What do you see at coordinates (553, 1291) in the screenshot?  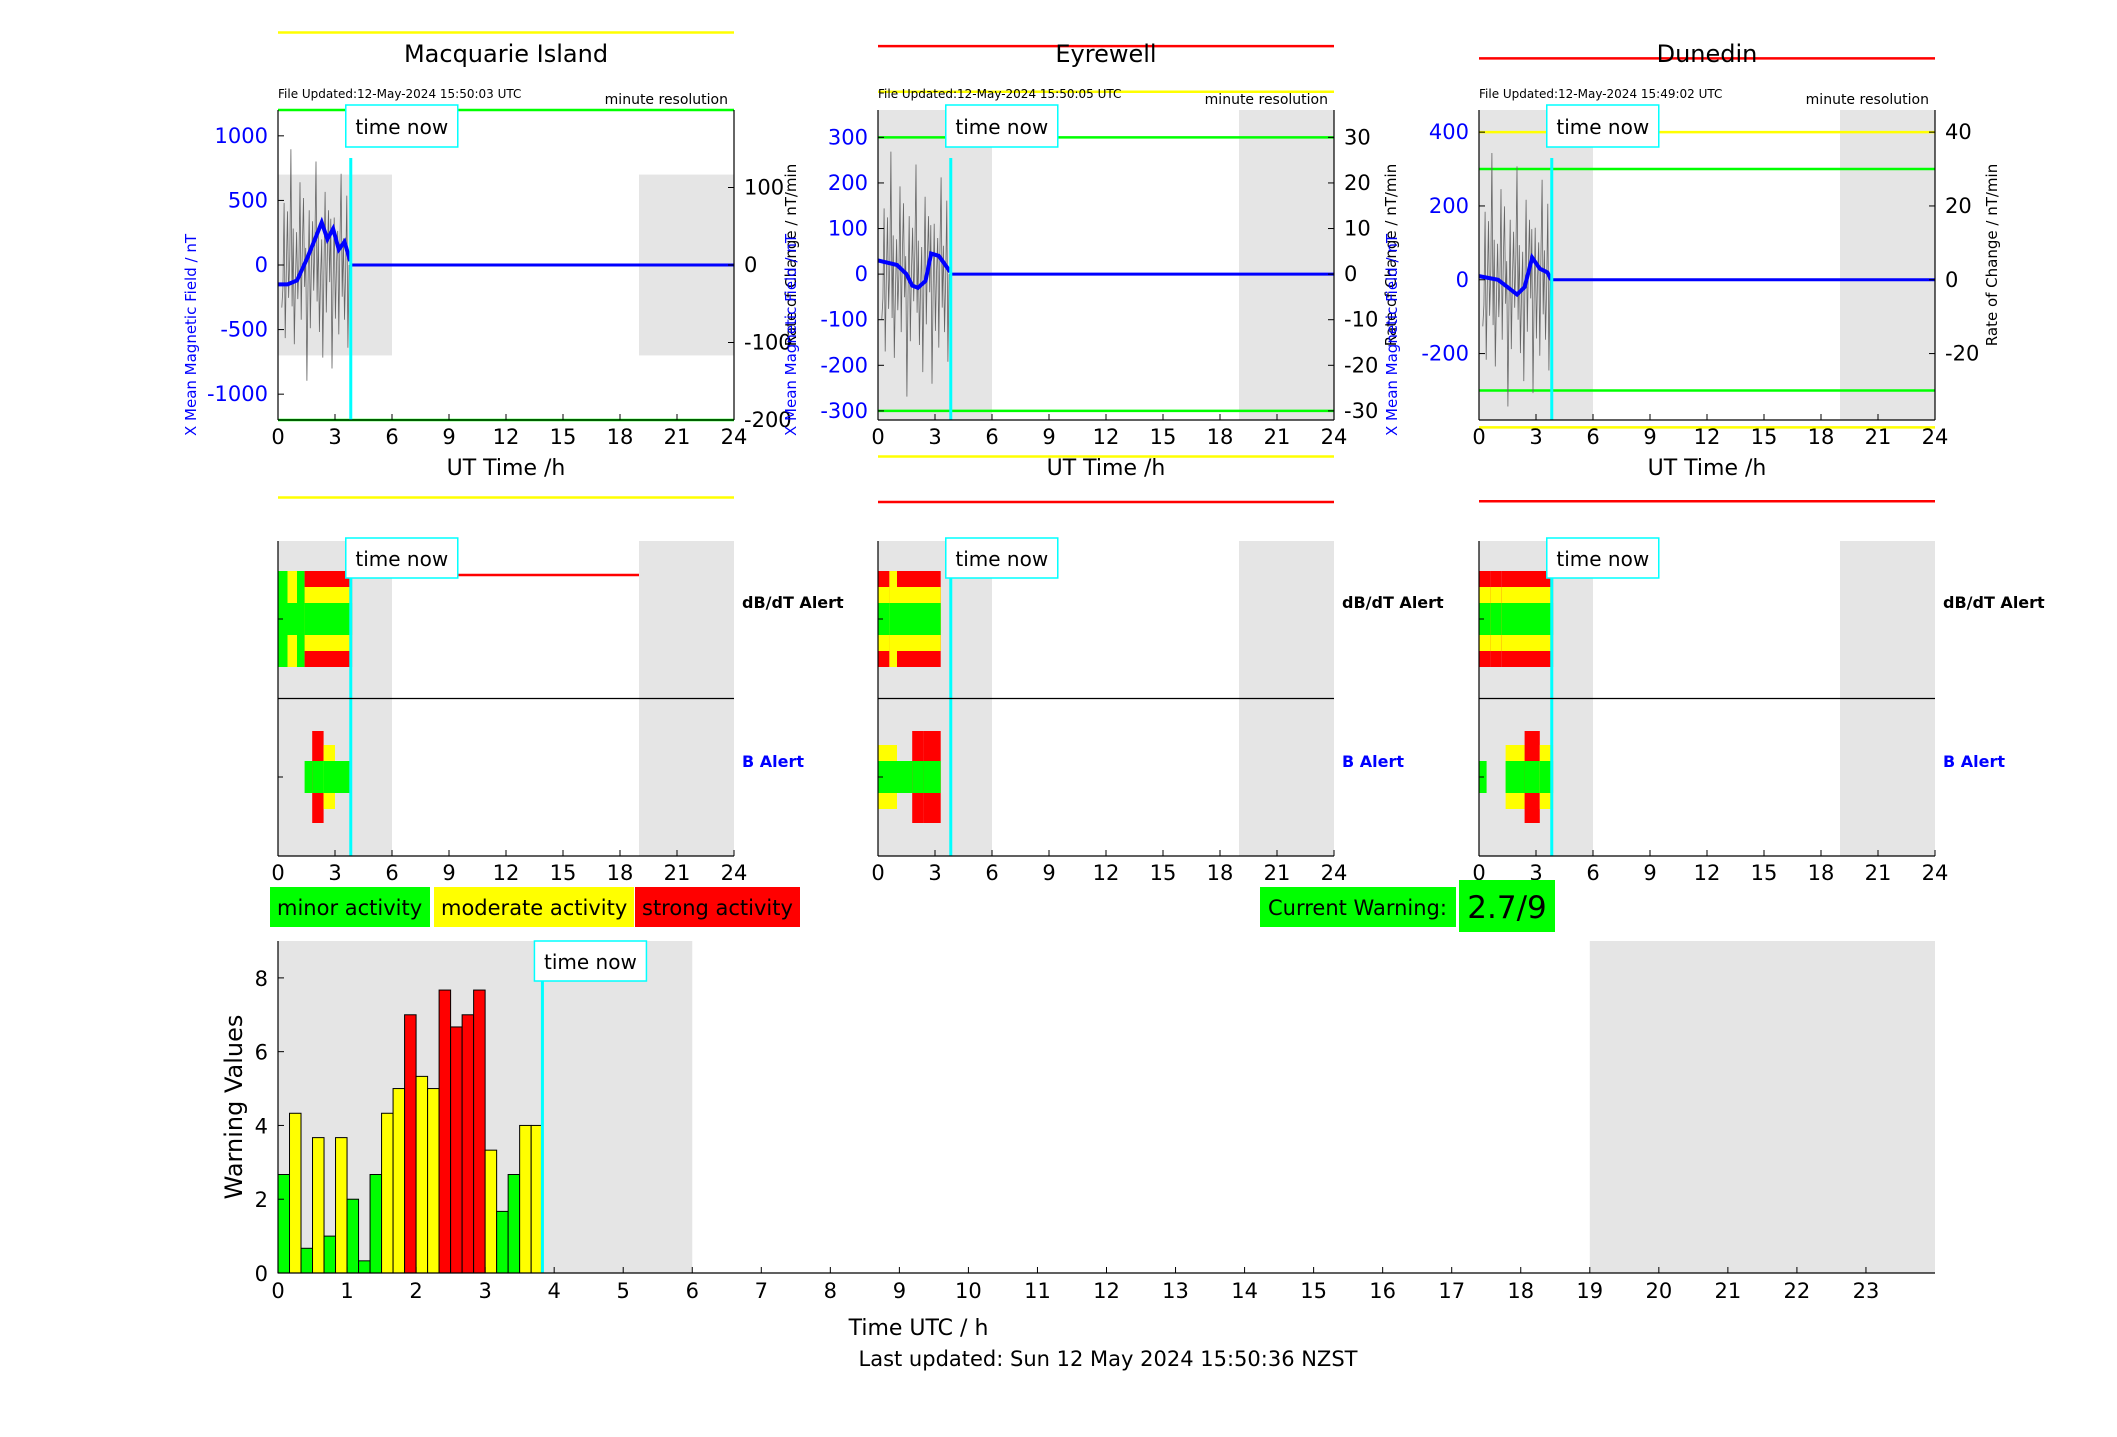 I see `x-tick-label: 4` at bounding box center [553, 1291].